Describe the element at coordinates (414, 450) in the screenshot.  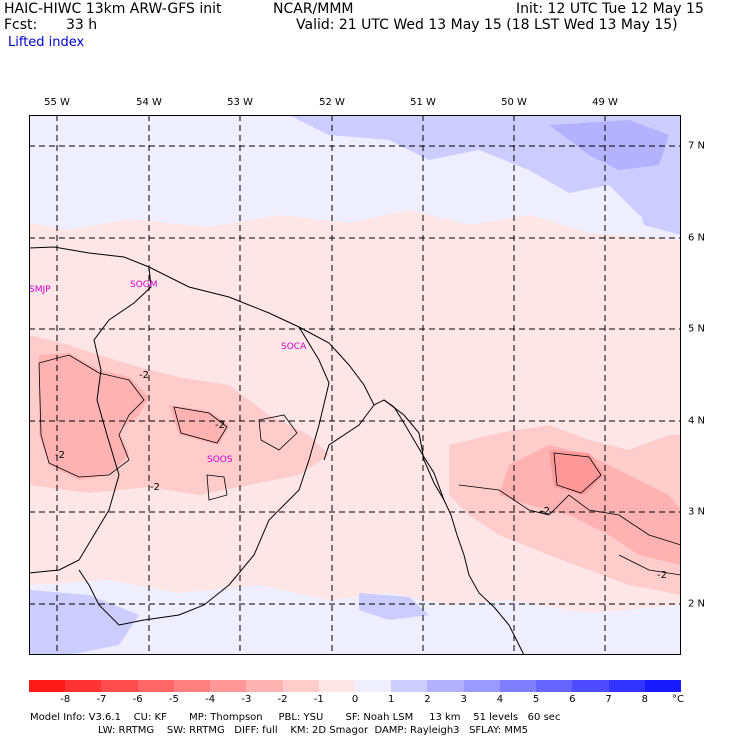
I see `border-amapa-east` at that location.